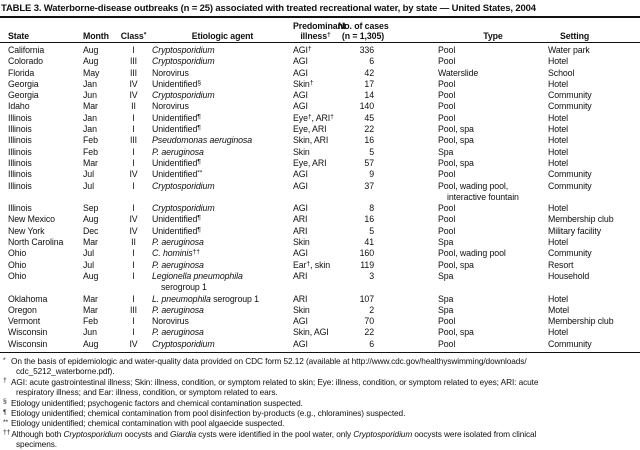 This screenshot has width=640, height=450. What do you see at coordinates (90, 83) in the screenshot?
I see `cell-month: Jan` at bounding box center [90, 83].